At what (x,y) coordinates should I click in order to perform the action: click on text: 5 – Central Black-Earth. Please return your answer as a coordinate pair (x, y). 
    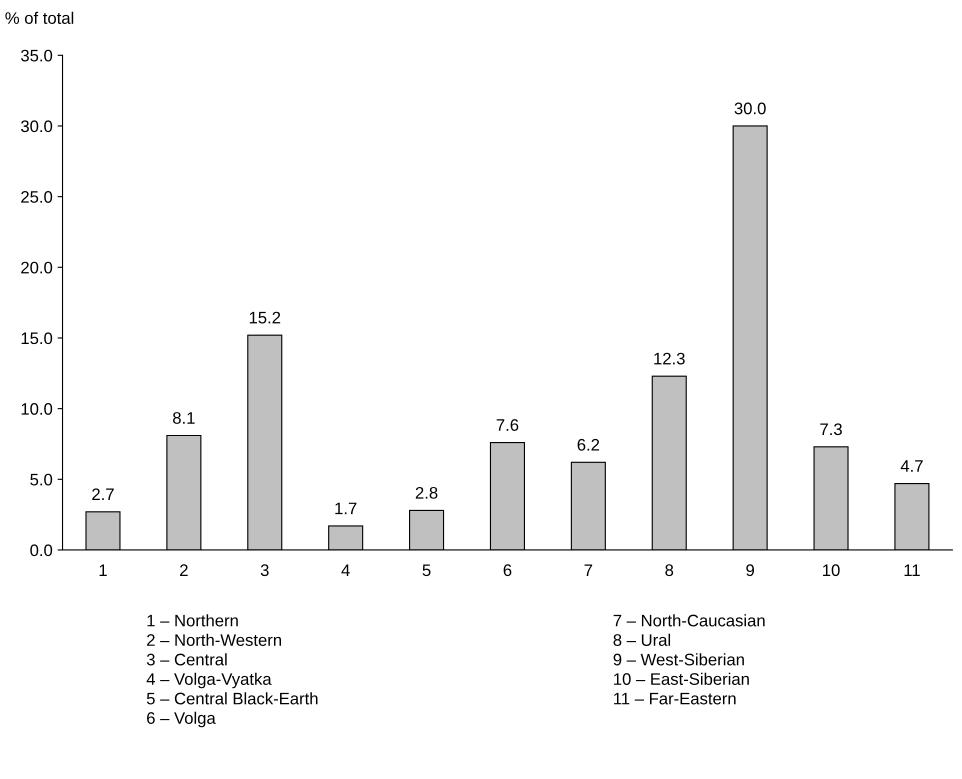
    Looking at the image, I should click on (232, 698).